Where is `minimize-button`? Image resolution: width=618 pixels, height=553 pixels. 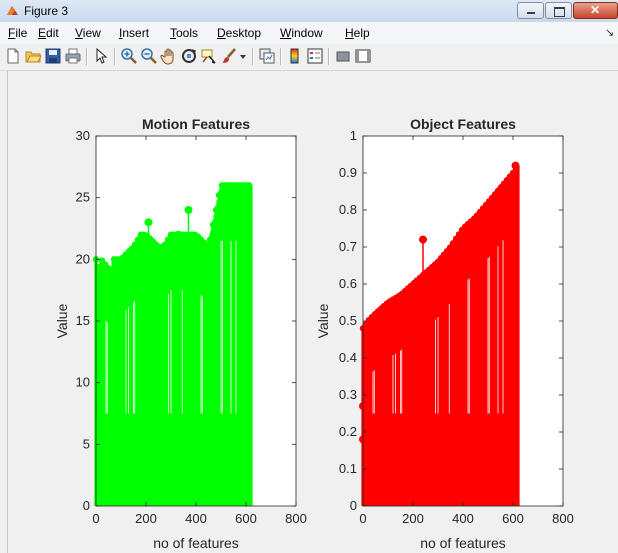
minimize-button is located at coordinates (530, 10).